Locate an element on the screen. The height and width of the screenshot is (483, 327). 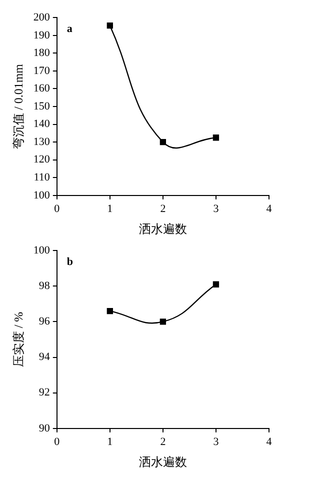
y-axis-title: 弯沉值 / 0.01mm is located at coordinates (18, 106).